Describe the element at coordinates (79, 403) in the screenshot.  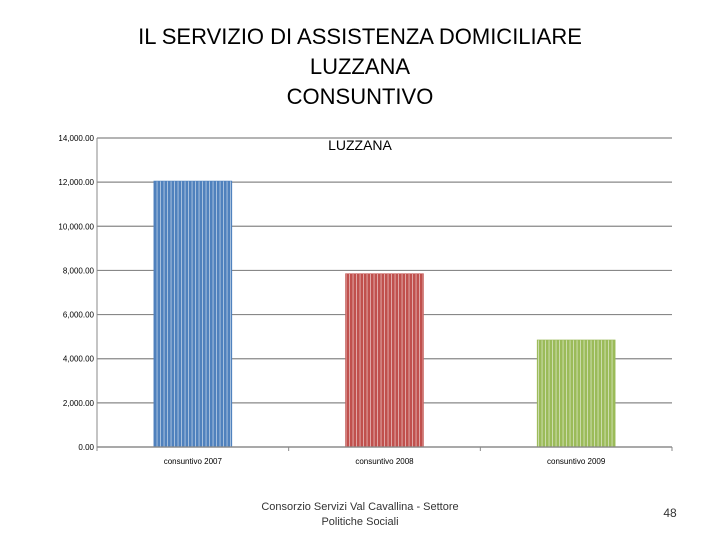
I see `y-tick-label: 2,000.00` at that location.